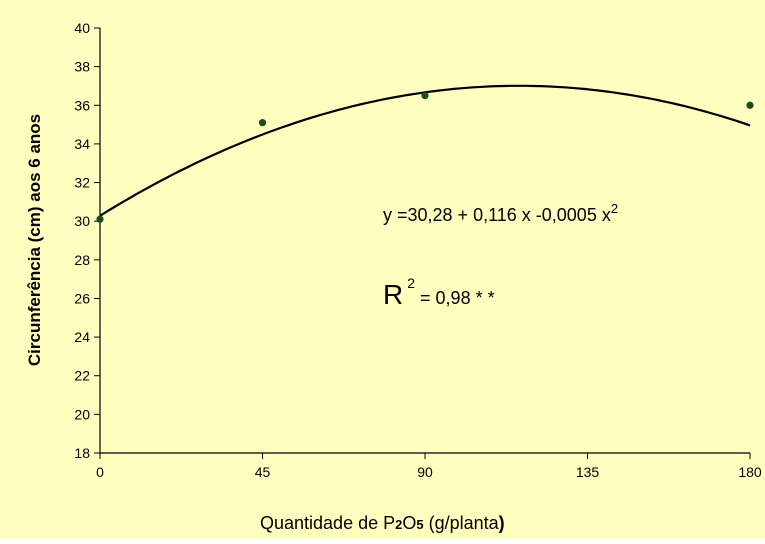 The width and height of the screenshot is (765, 544). What do you see at coordinates (82, 414) in the screenshot?
I see `y-tick-label: 20` at bounding box center [82, 414].